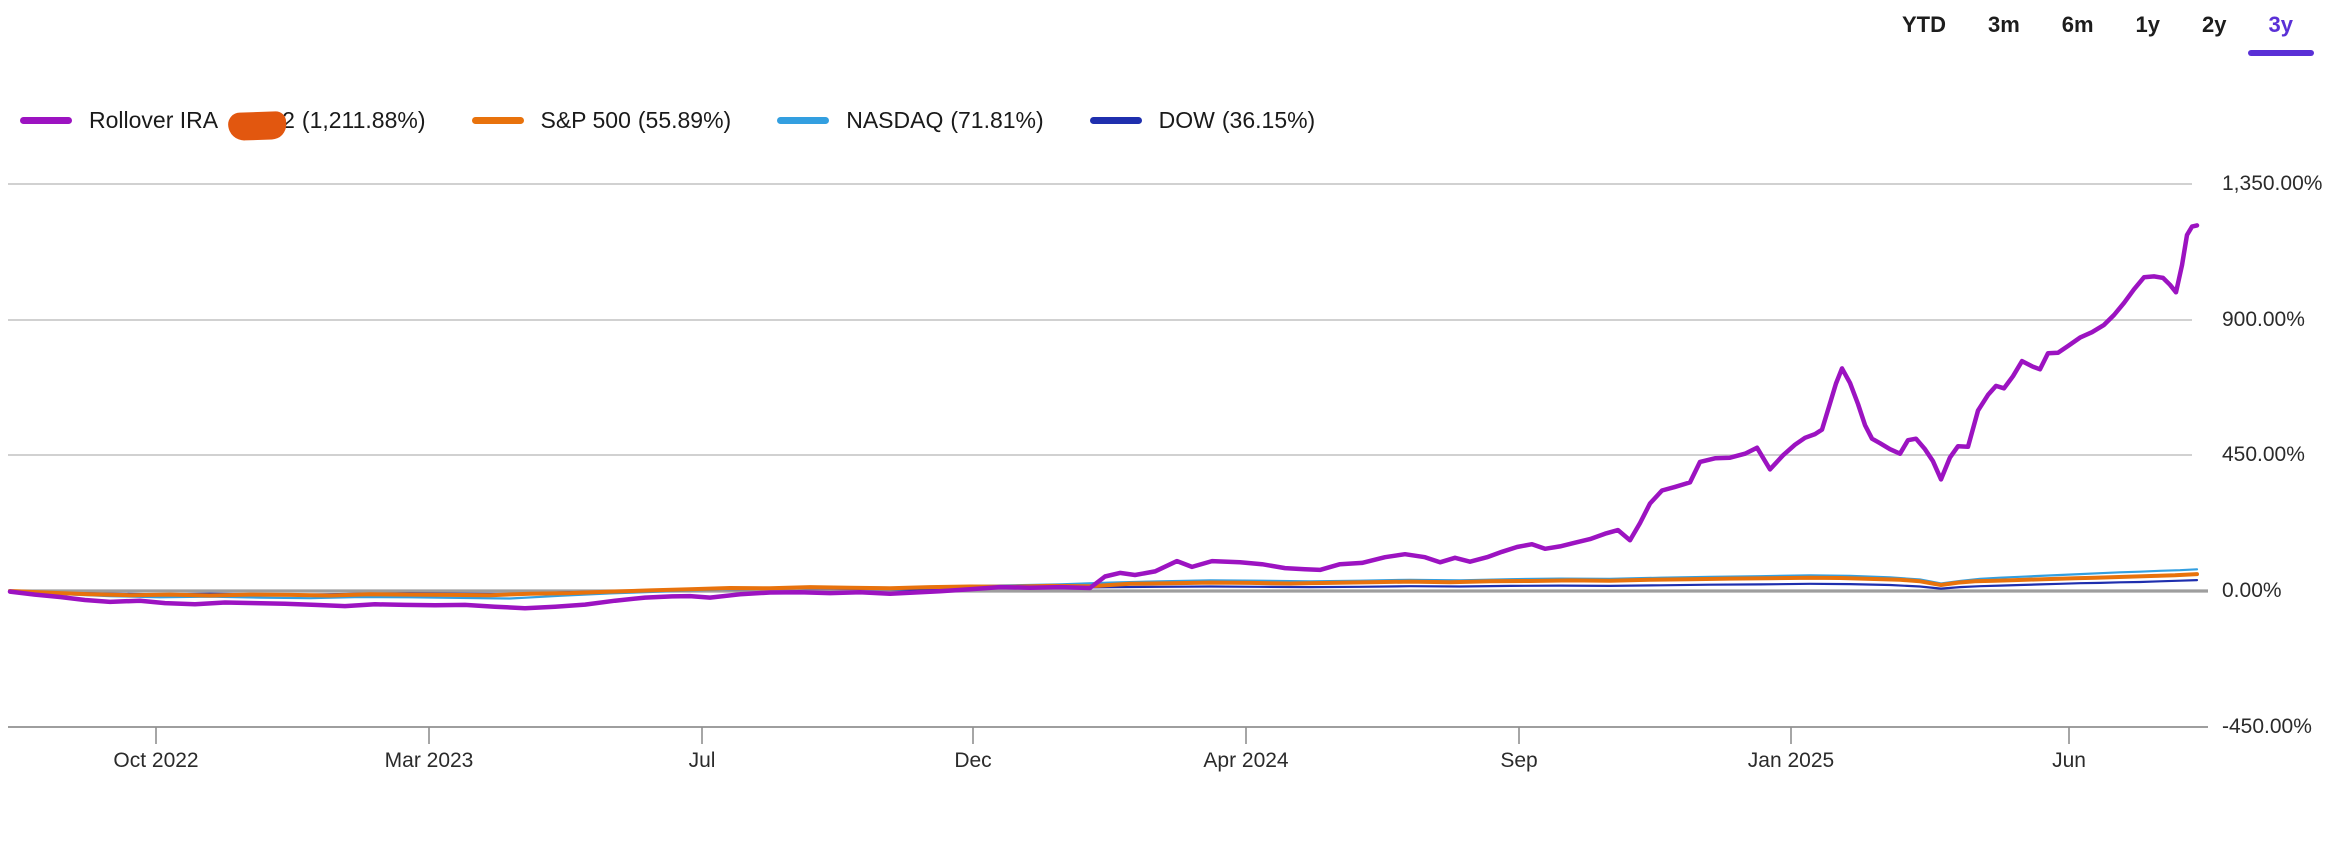 The width and height of the screenshot is (2340, 848). Describe the element at coordinates (997, 119) in the screenshot. I see `legend-value: (71.81%)` at that location.